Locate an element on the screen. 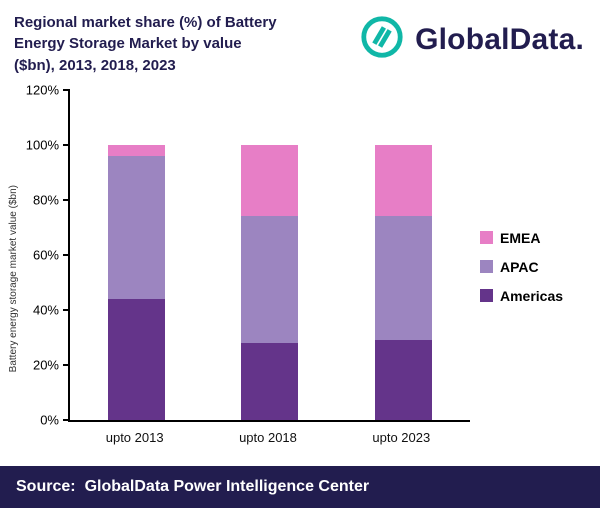 The image size is (600, 508). legend: EMEA APAC Americas is located at coordinates (521, 267).